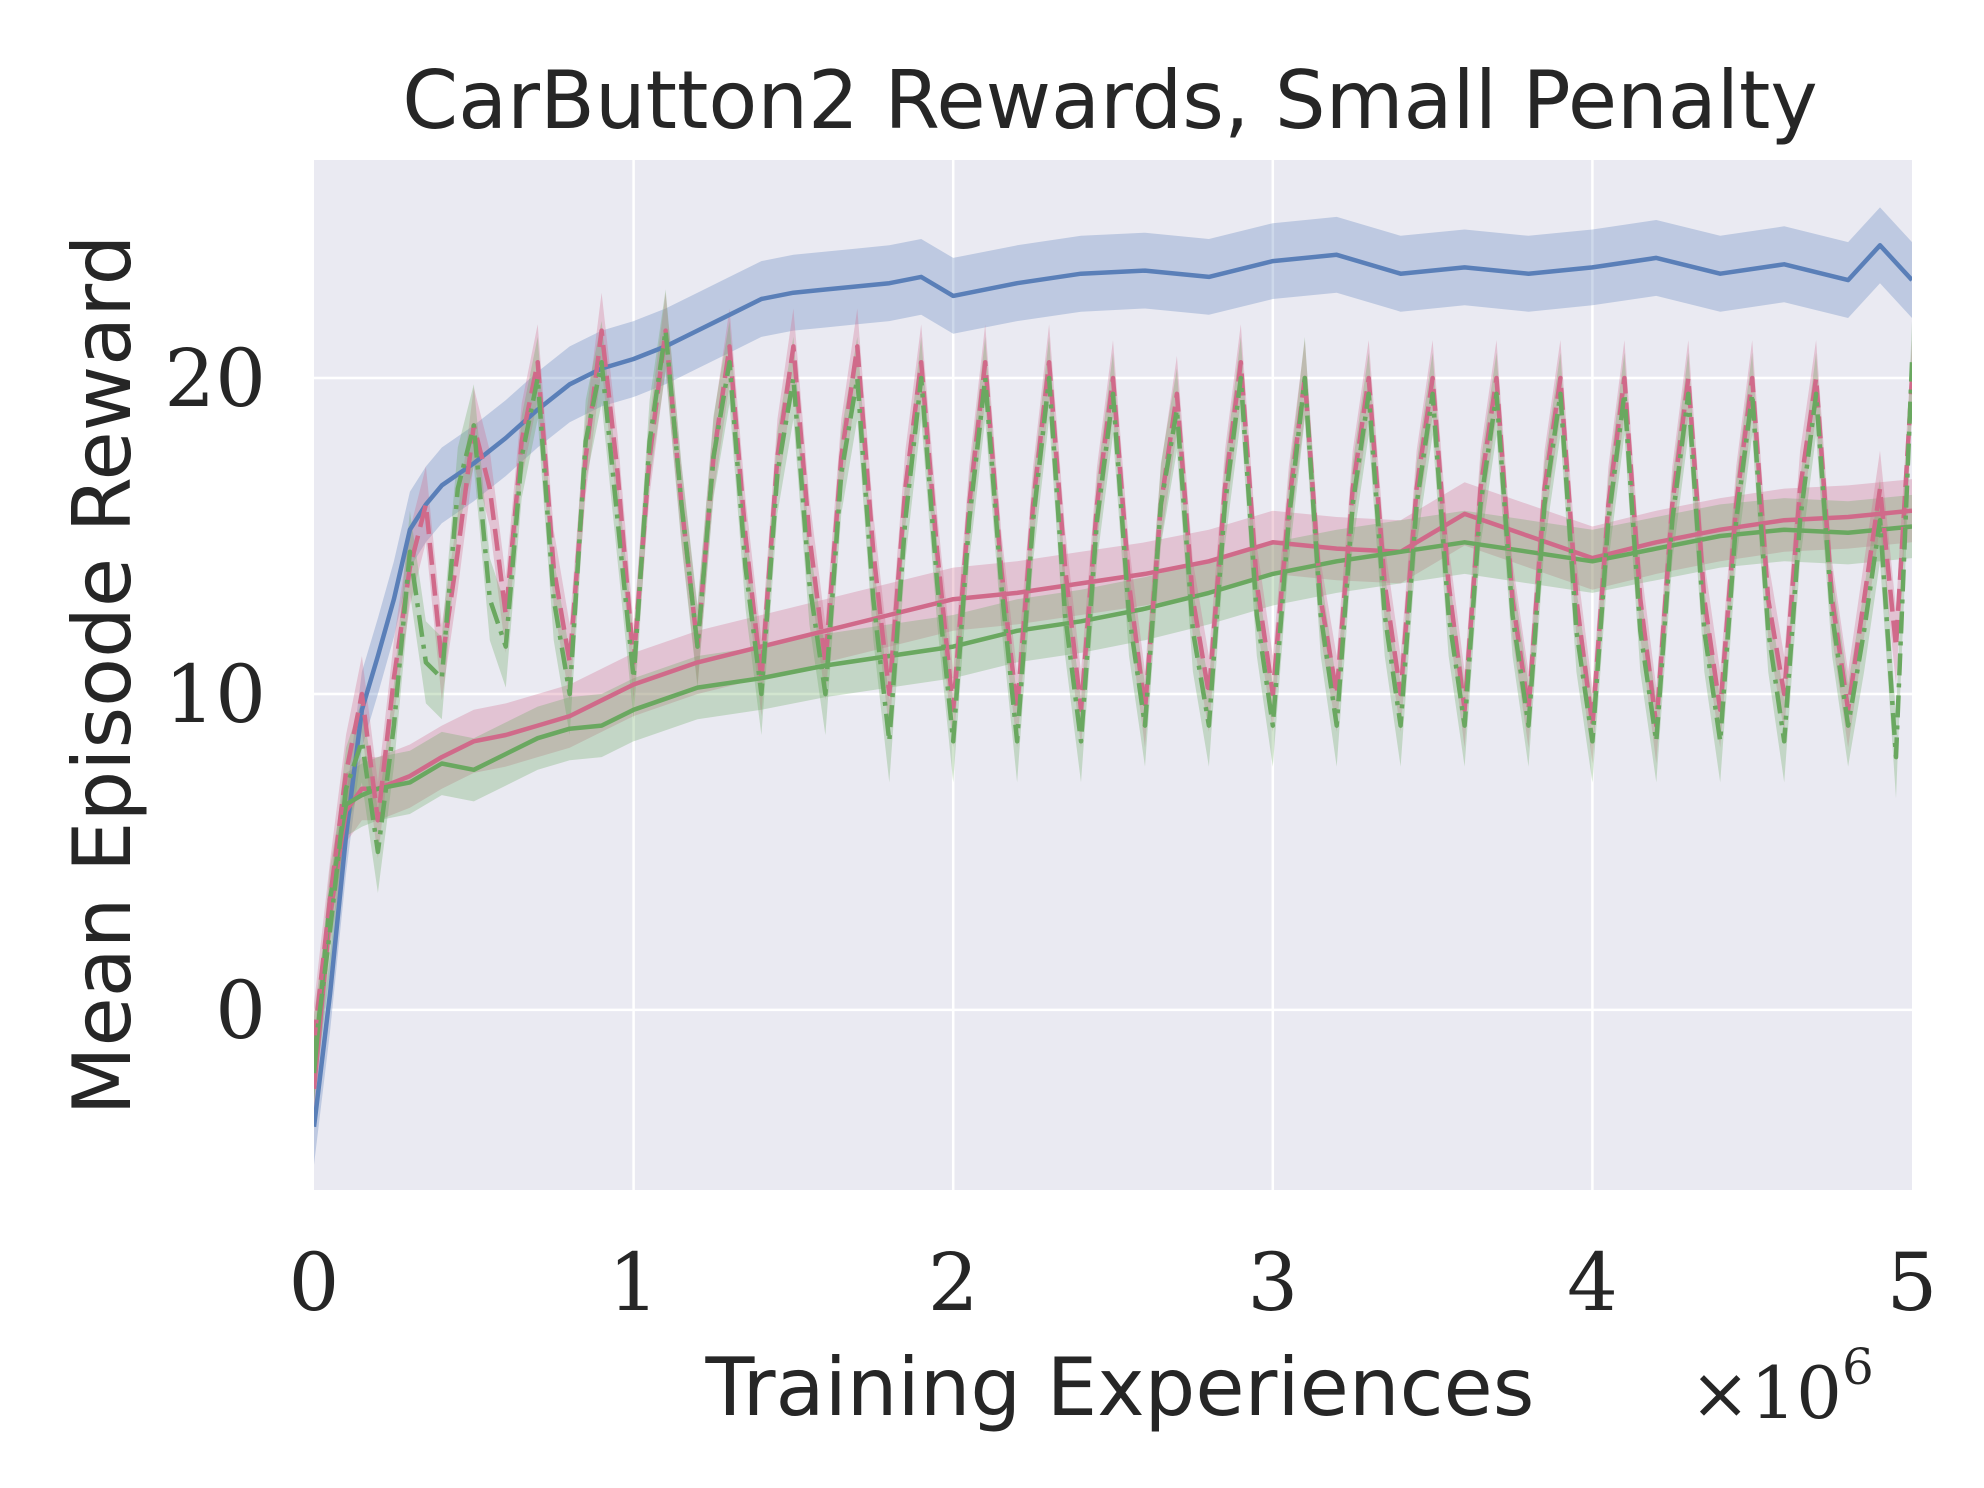 This screenshot has width=1984, height=1488. I want to click on y-tick-label: 10, so click(215, 694).